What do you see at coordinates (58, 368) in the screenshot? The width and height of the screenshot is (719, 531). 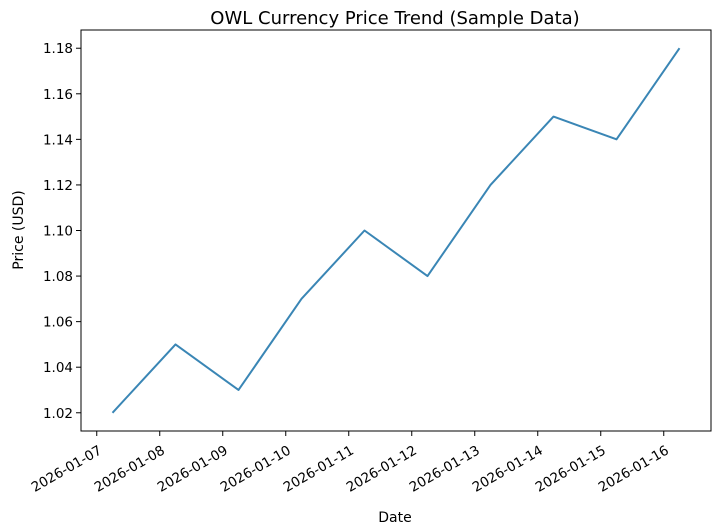 I see `y-tick-label: 1.04` at bounding box center [58, 368].